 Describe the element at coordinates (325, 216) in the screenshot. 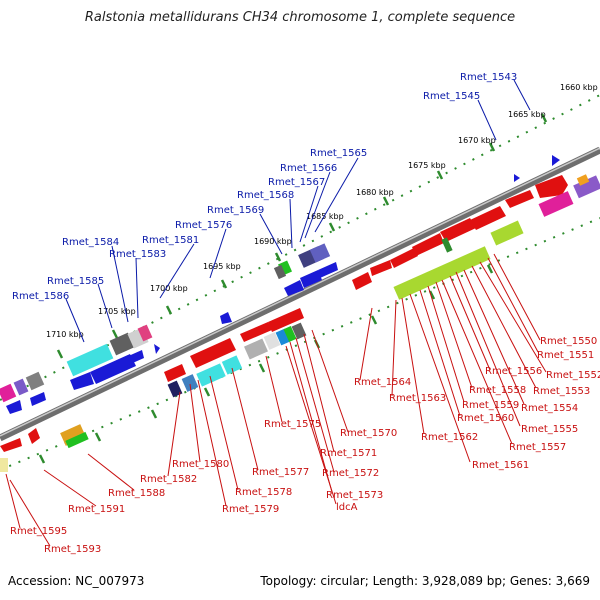

I see `scale-label-1685: 1685 kbp` at that location.